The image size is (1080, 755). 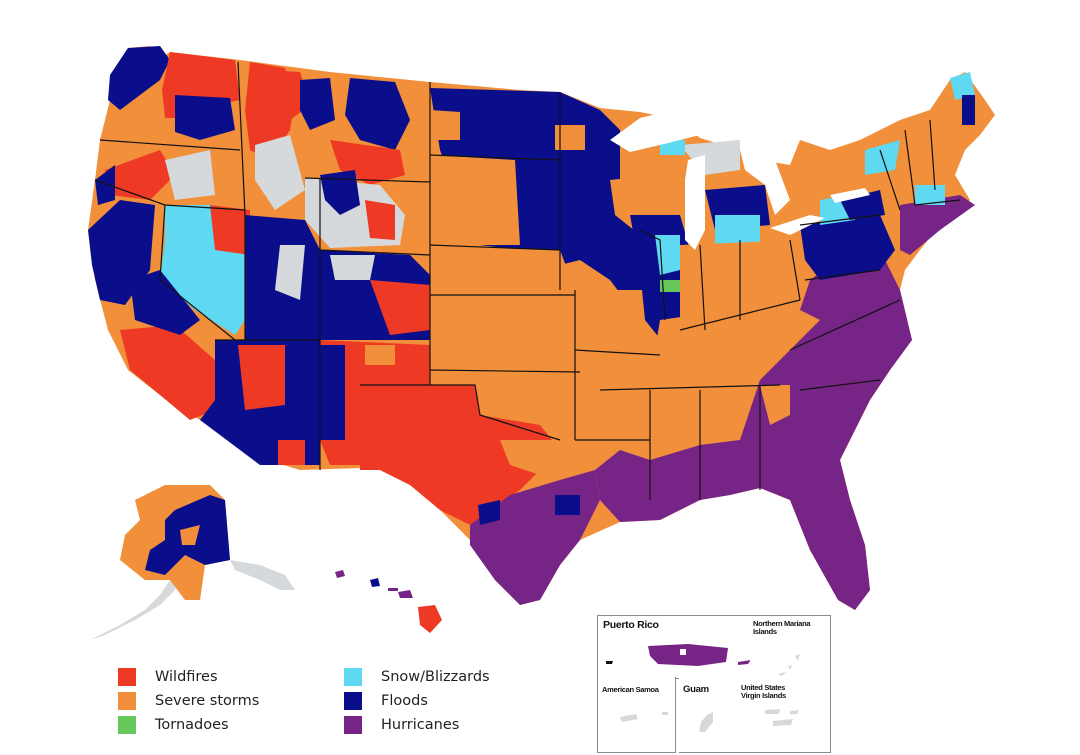 I want to click on alaska, so click(x=192, y=562).